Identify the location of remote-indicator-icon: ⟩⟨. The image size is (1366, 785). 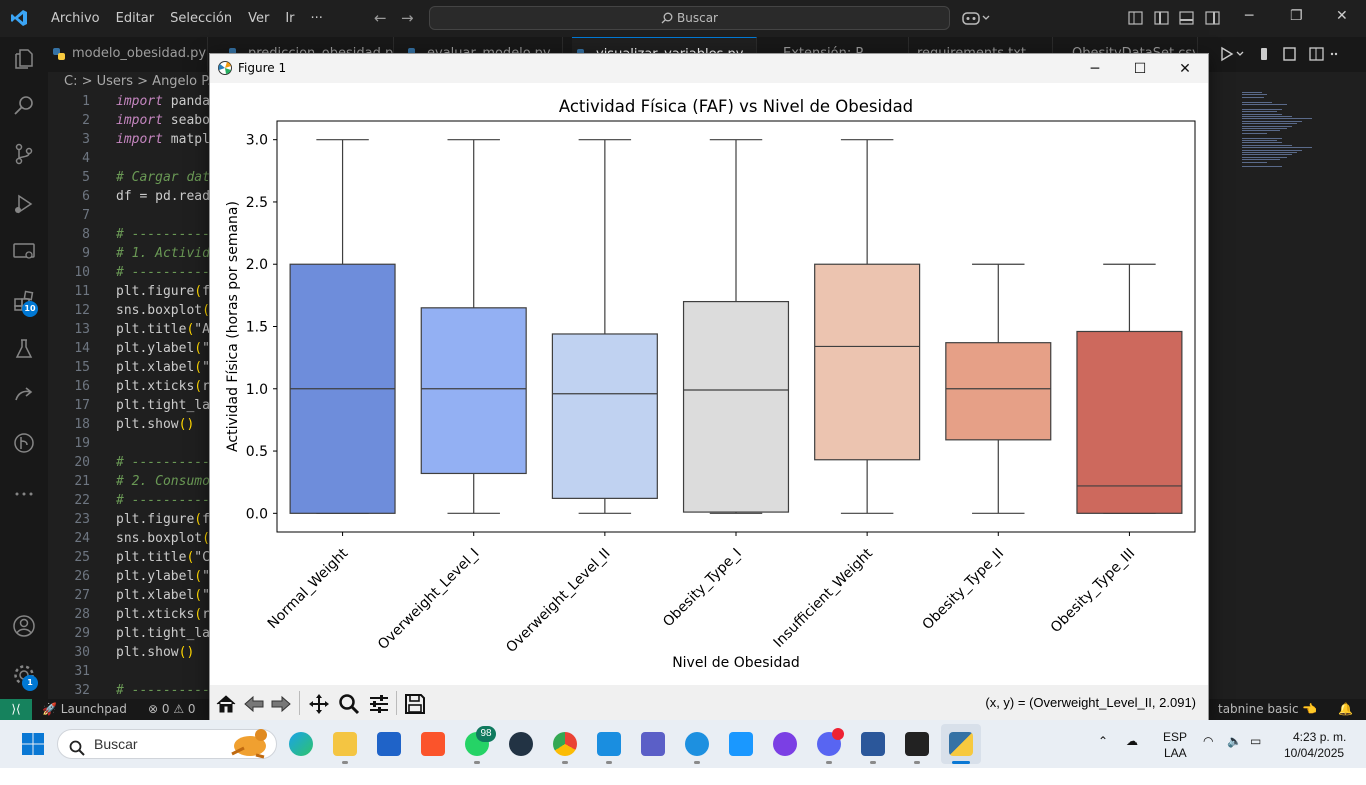
(16, 709).